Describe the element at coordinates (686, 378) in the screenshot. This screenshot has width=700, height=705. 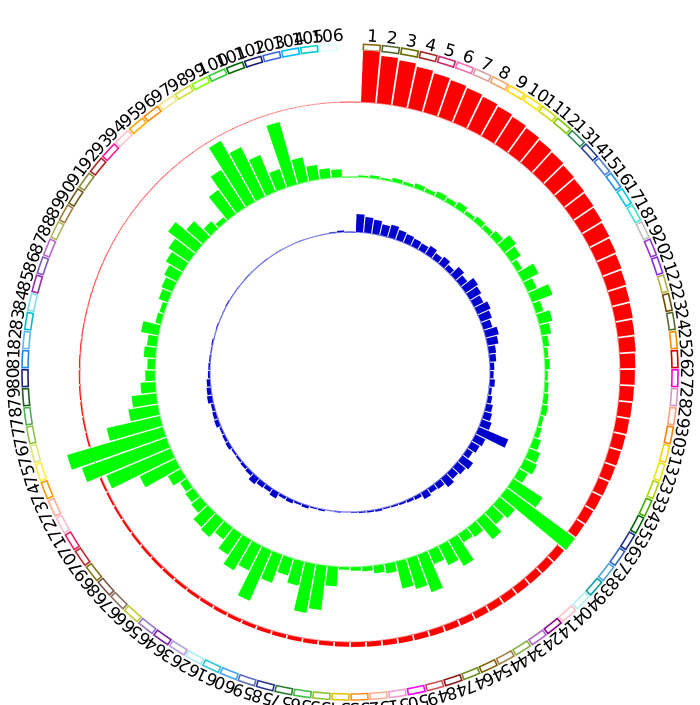
I see `segment-label-27: 27` at that location.